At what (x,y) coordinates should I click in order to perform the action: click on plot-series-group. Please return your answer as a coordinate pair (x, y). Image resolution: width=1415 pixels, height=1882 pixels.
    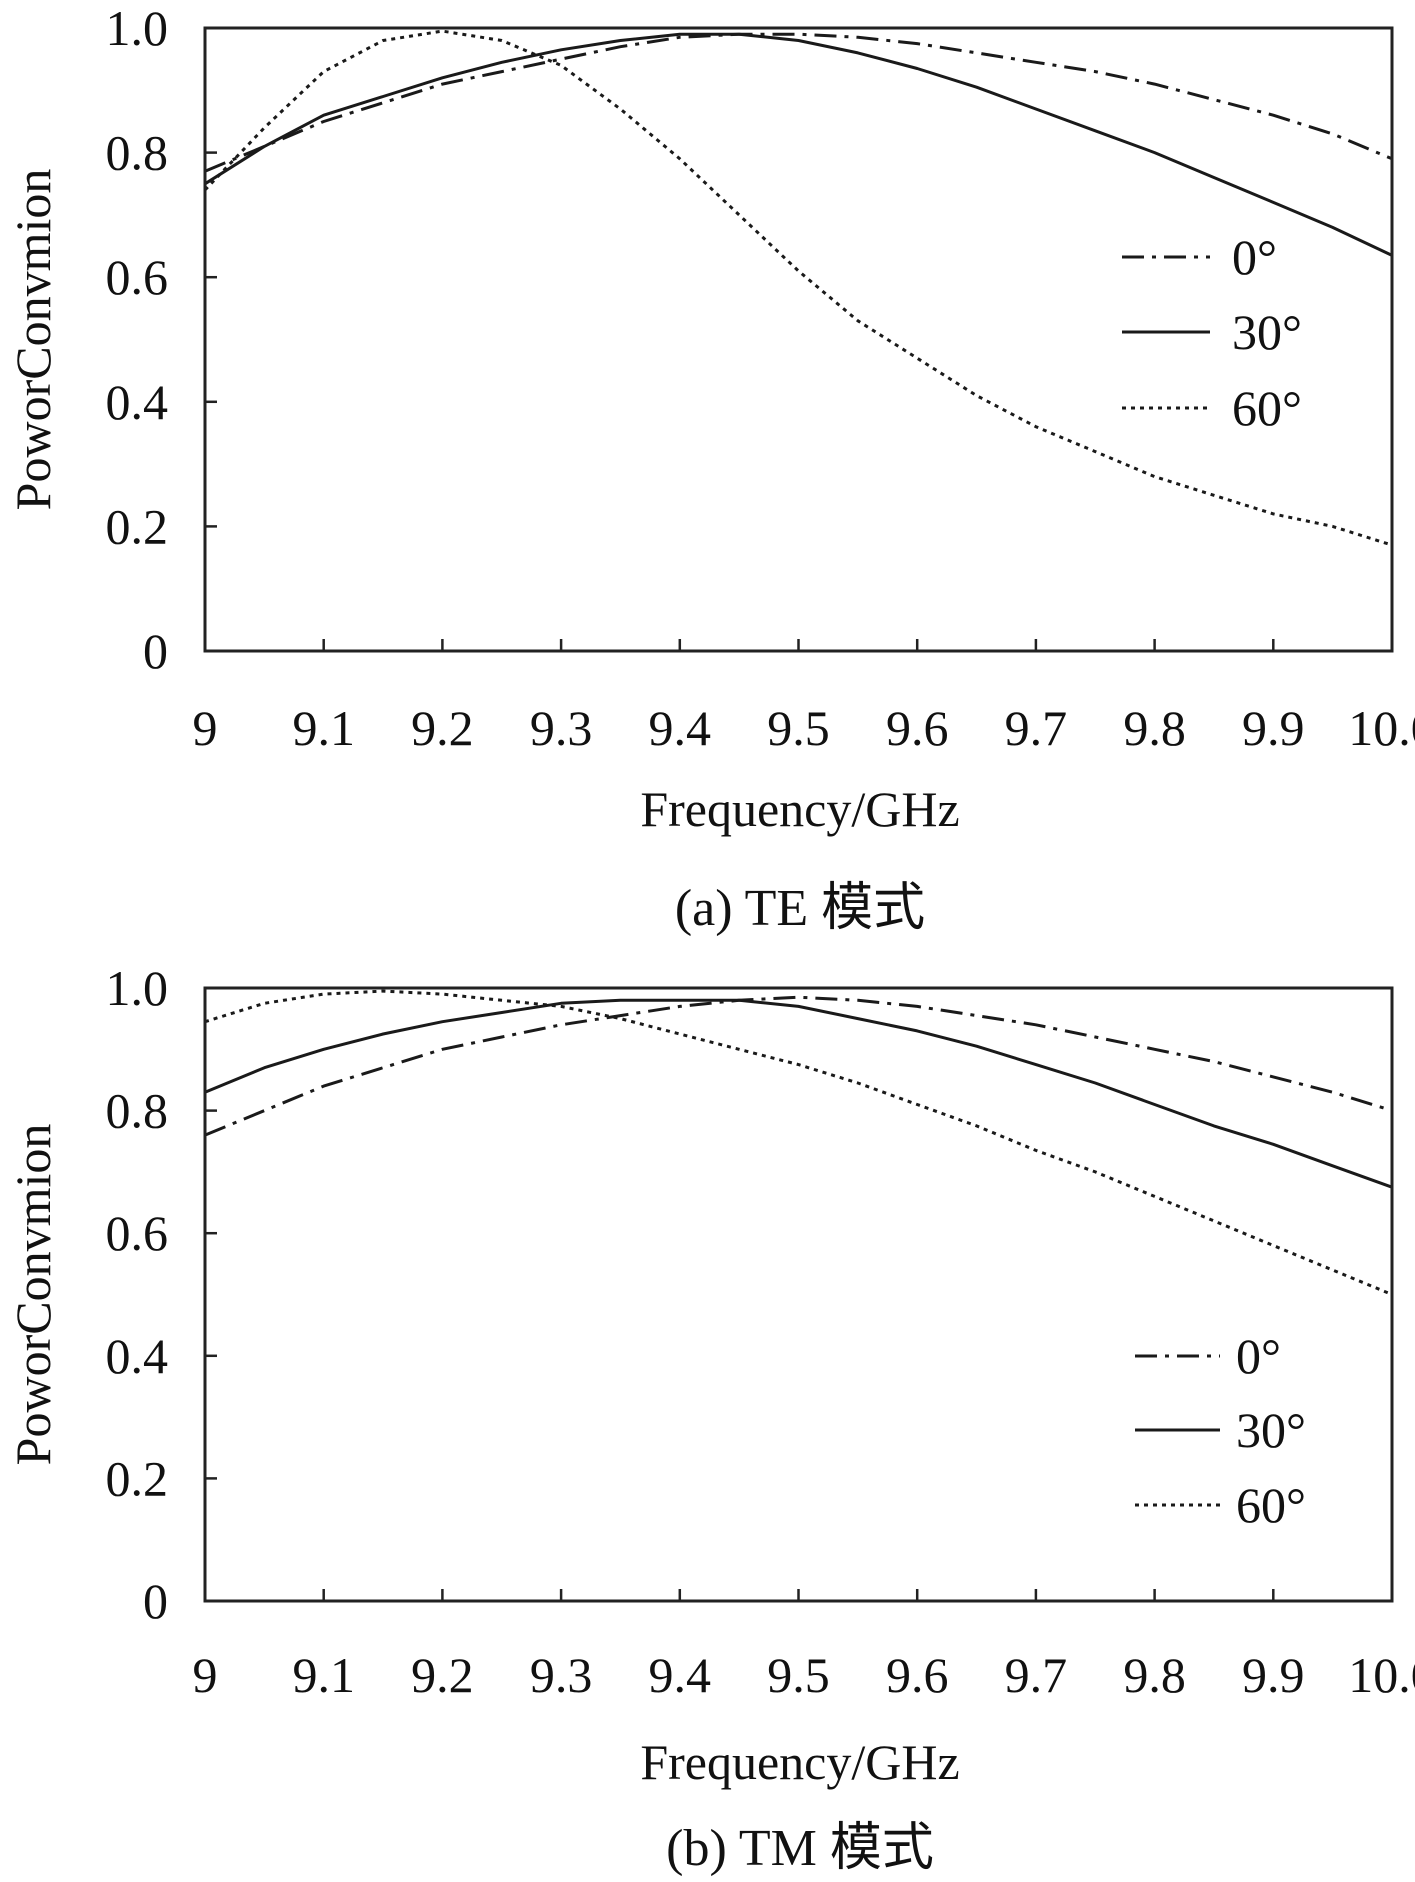
    Looking at the image, I should click on (798, 1142).